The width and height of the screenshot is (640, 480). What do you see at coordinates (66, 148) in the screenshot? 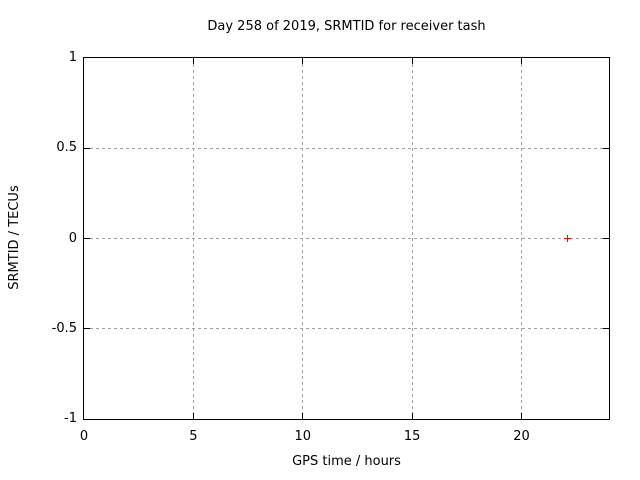
I see `y-tick-label: 0.5` at bounding box center [66, 148].